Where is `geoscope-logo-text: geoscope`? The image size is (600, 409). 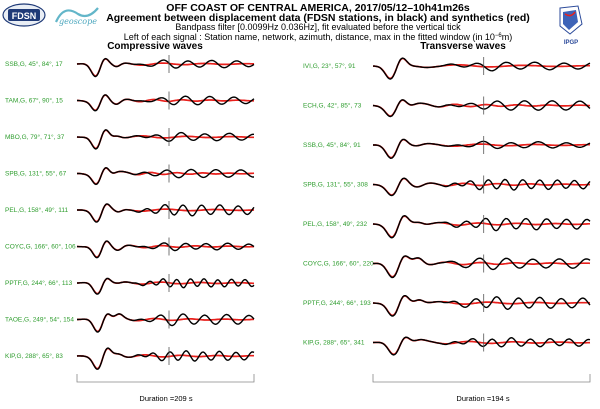 geoscope-logo-text: geoscope is located at coordinates (78, 21).